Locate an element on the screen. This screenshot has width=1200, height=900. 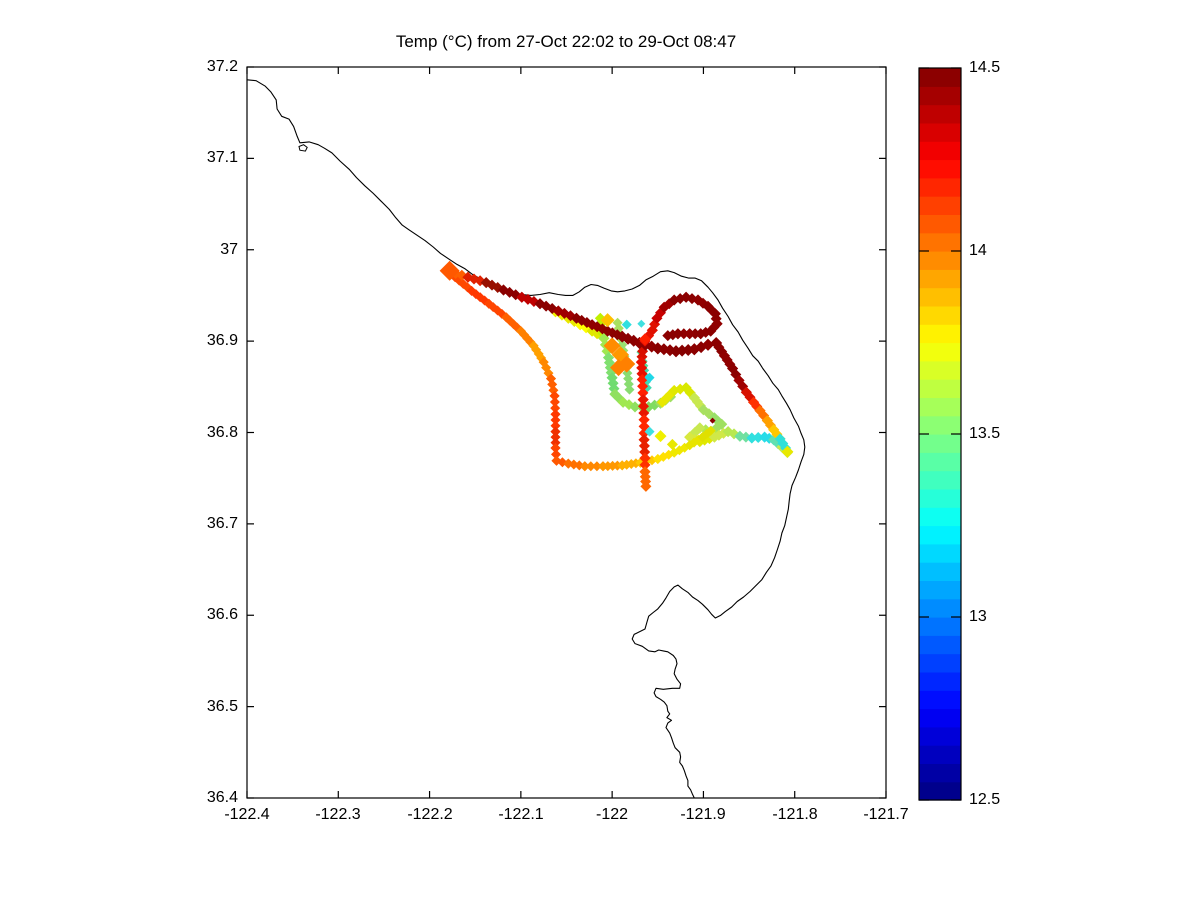
temperature-track is located at coordinates (618, 379).